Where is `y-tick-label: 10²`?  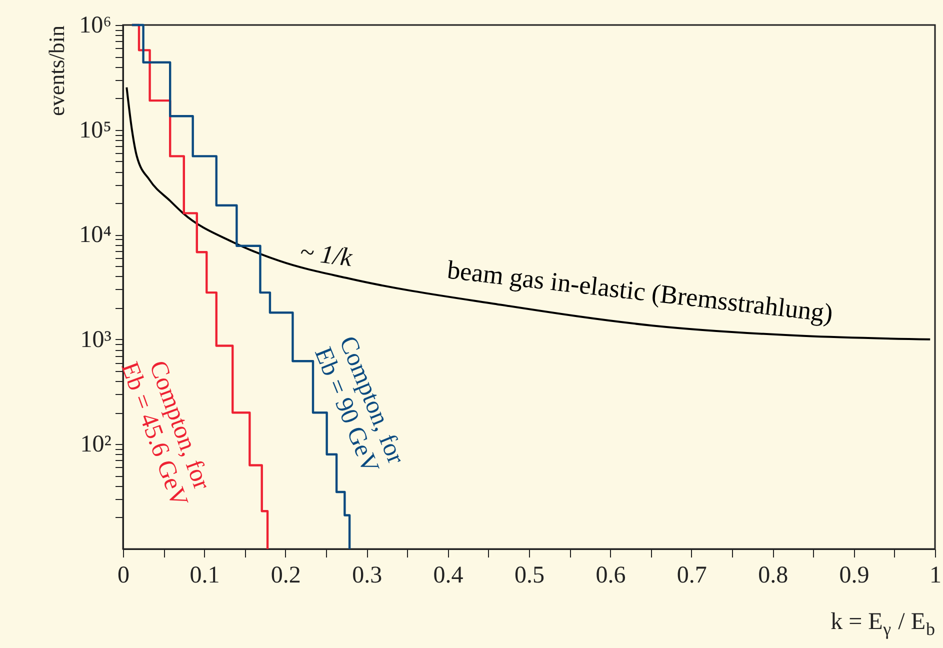 y-tick-label: 10² is located at coordinates (96, 445).